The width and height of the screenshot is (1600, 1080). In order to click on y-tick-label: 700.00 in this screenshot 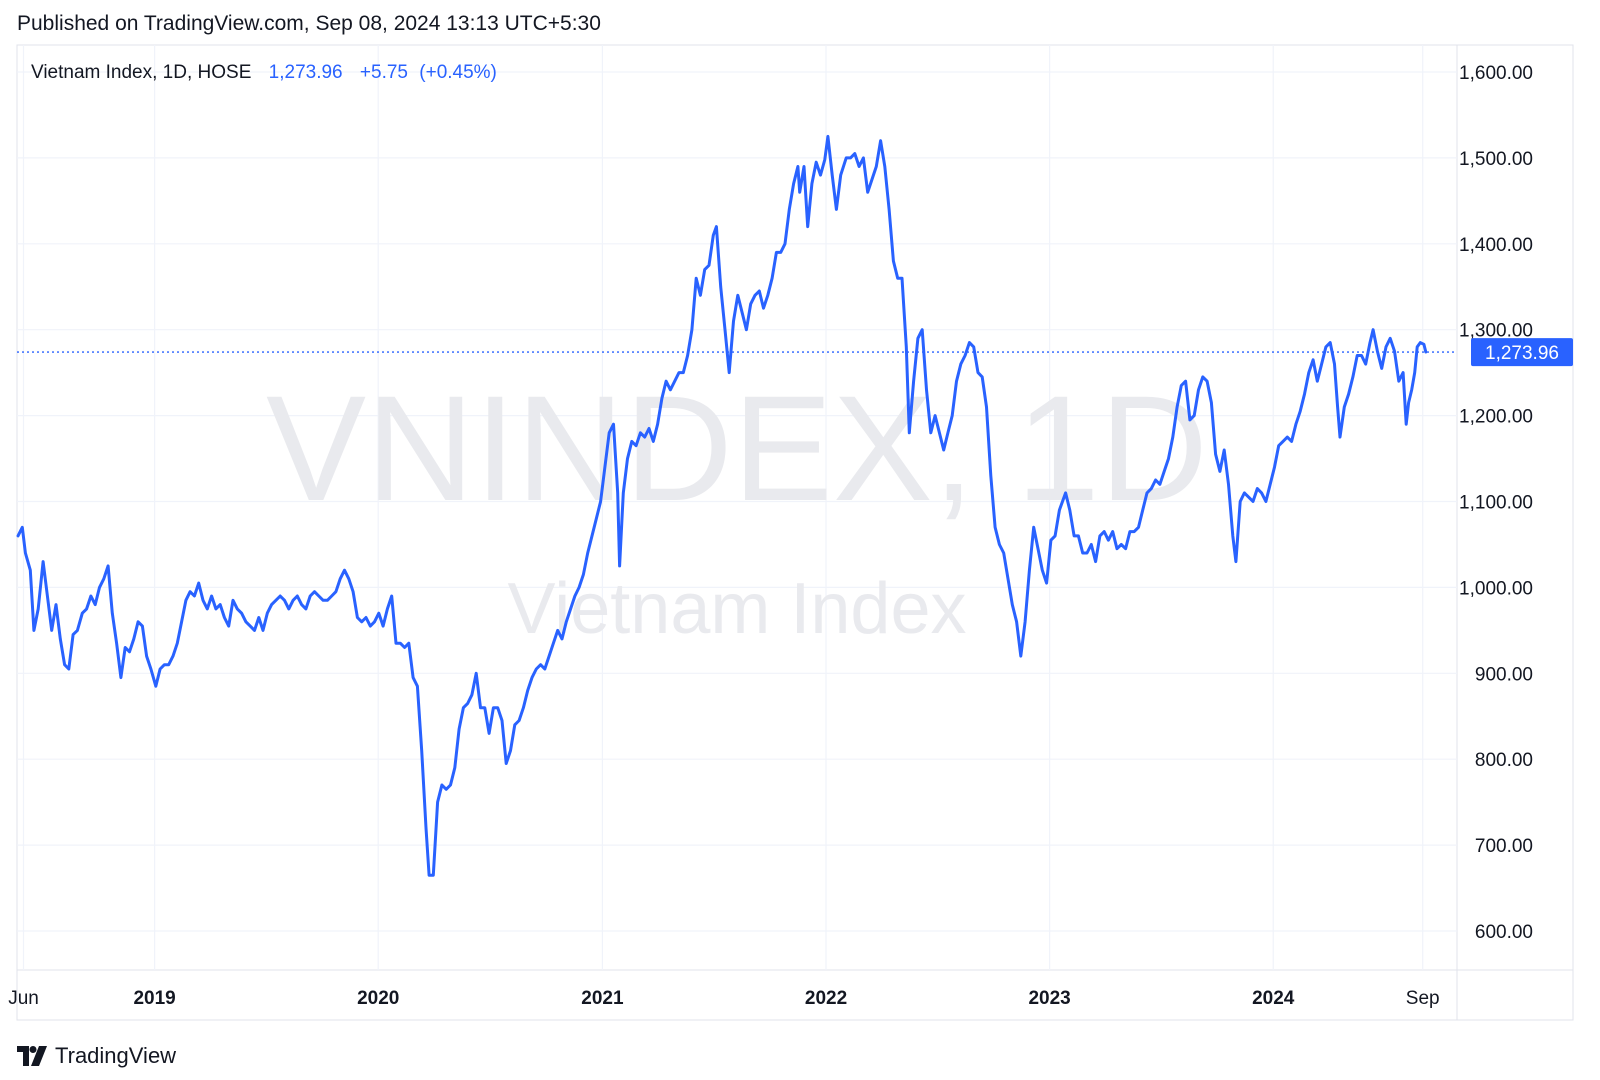, I will do `click(1504, 846)`.